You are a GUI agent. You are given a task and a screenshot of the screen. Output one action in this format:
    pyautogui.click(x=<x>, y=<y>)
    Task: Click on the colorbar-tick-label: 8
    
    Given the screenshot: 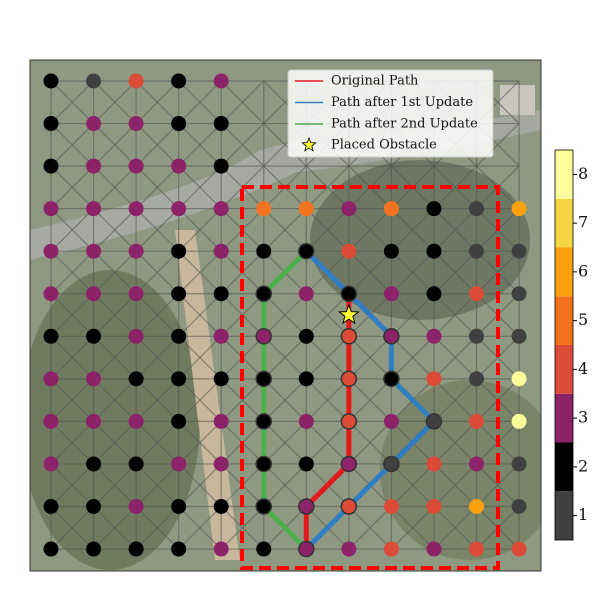 What is the action you would take?
    pyautogui.click(x=583, y=173)
    